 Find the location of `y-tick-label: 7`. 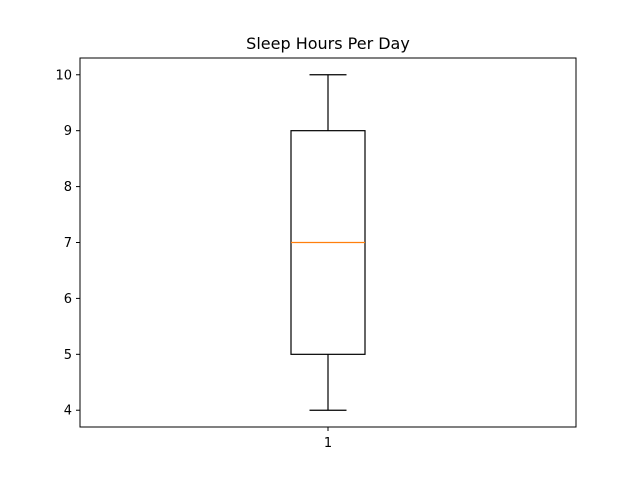

y-tick-label: 7 is located at coordinates (68, 243).